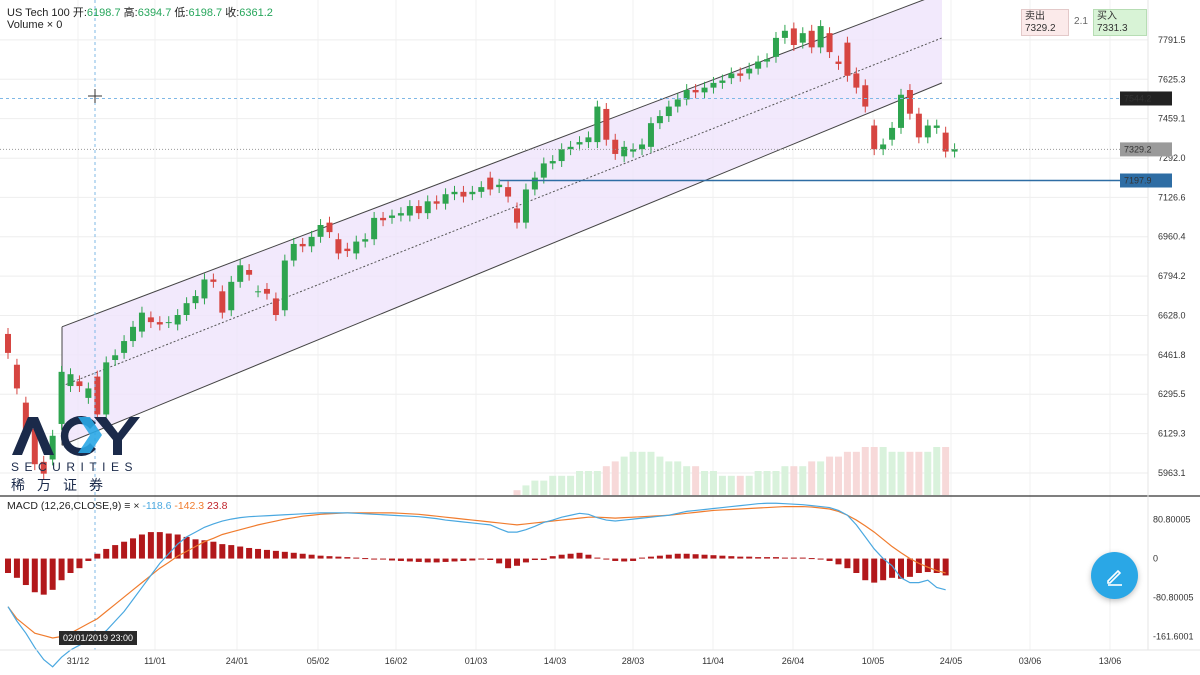 This screenshot has height=675, width=1200. I want to click on macd-tick-label: -80.80005, so click(1173, 597).